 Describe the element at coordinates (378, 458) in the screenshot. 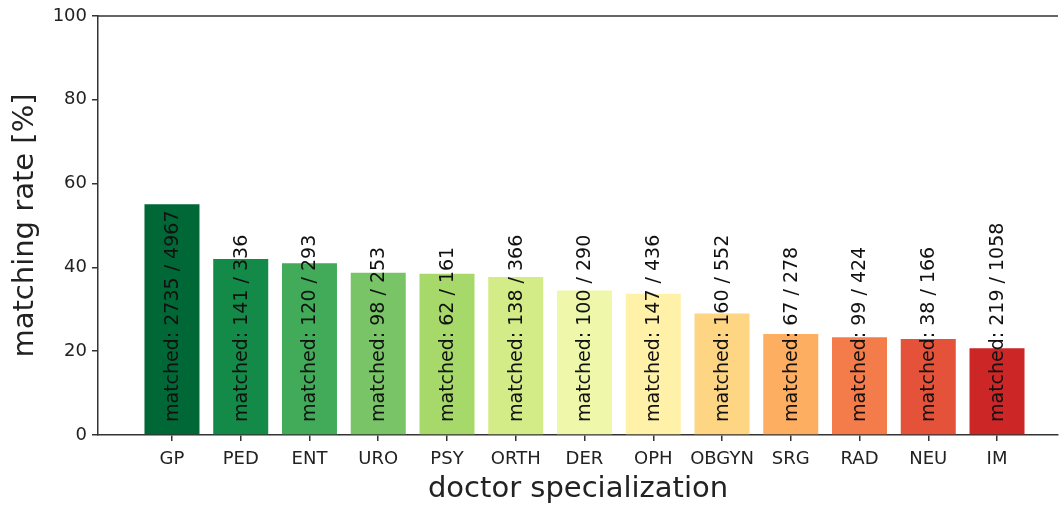

I see `x-tick-label: URO` at that location.